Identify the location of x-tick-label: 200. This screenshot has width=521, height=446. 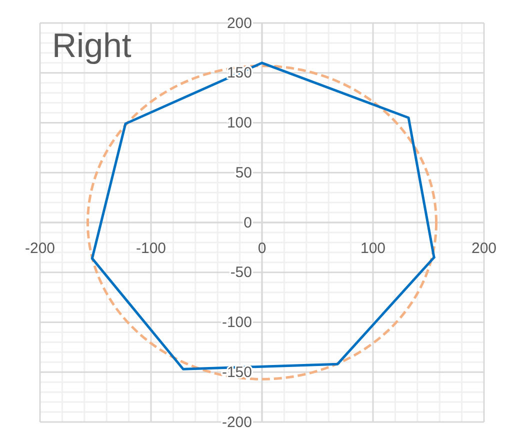
(484, 249).